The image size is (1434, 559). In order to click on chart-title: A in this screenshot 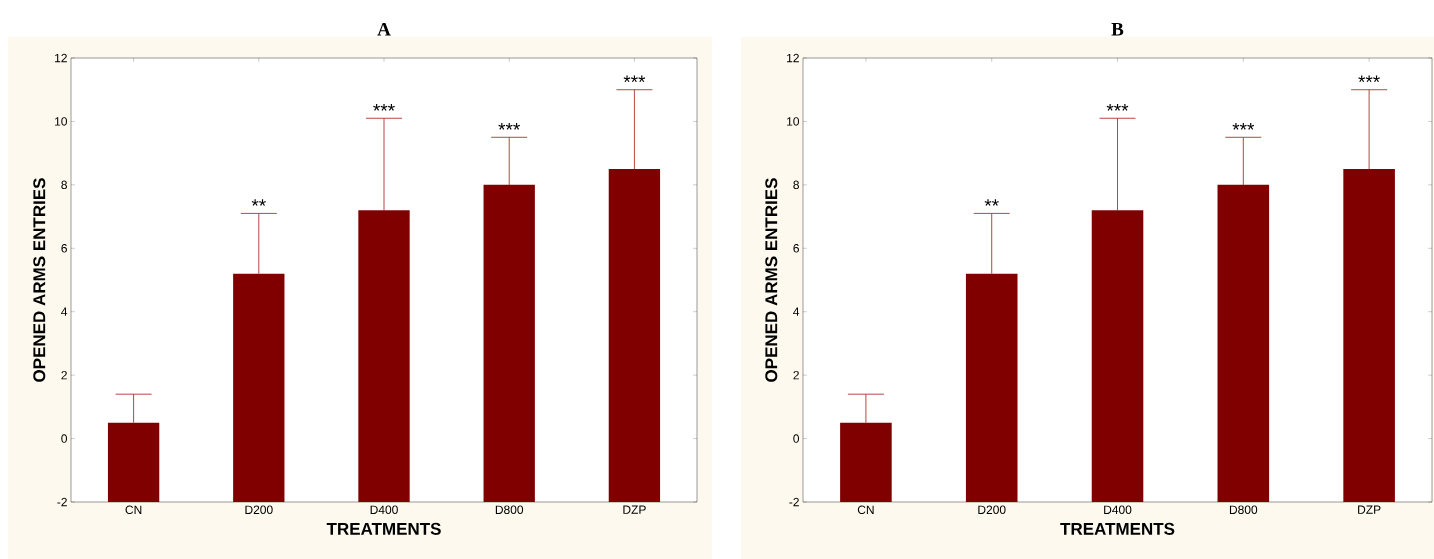, I will do `click(384, 29)`.